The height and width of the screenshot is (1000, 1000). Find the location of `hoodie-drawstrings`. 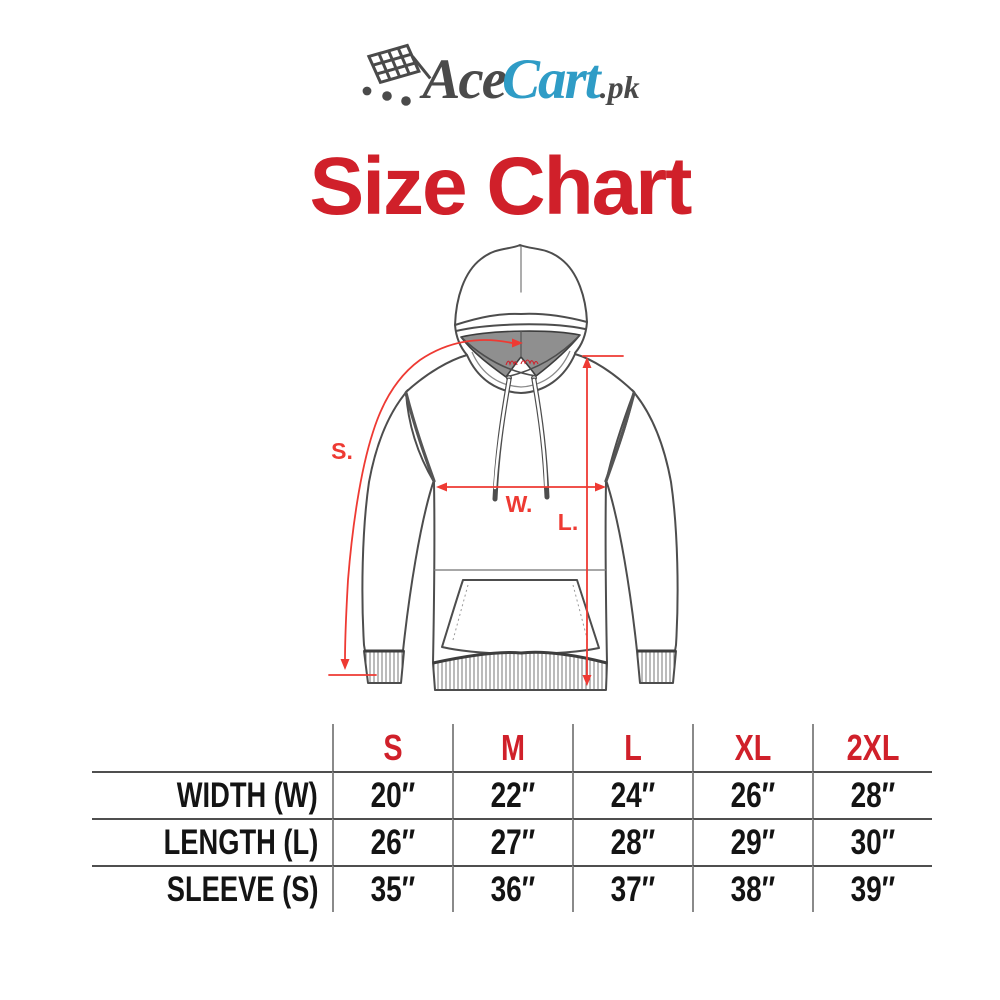

hoodie-drawstrings is located at coordinates (521, 438).